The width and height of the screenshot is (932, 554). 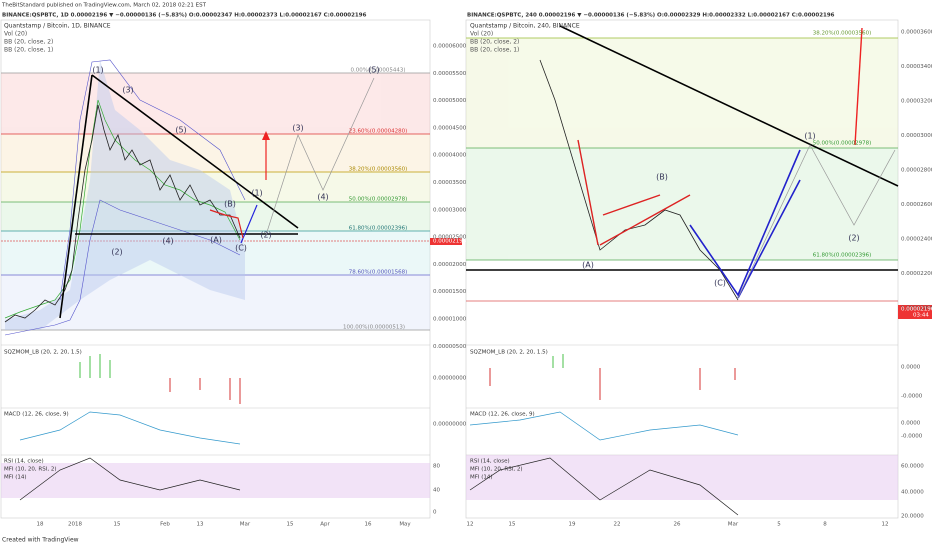 What do you see at coordinates (125, 197) in the screenshot?
I see `price-sketch` at bounding box center [125, 197].